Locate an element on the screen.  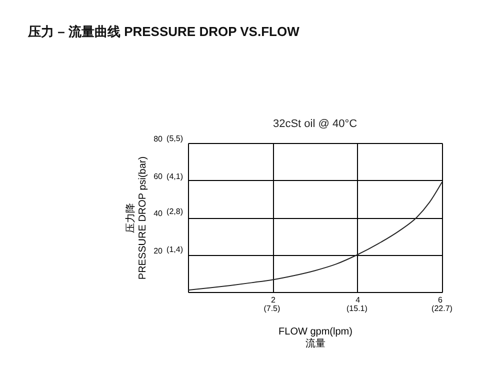
y-axis-title: 压力降 PRESSURE DROP psi(bar) is located at coordinates (136, 218).